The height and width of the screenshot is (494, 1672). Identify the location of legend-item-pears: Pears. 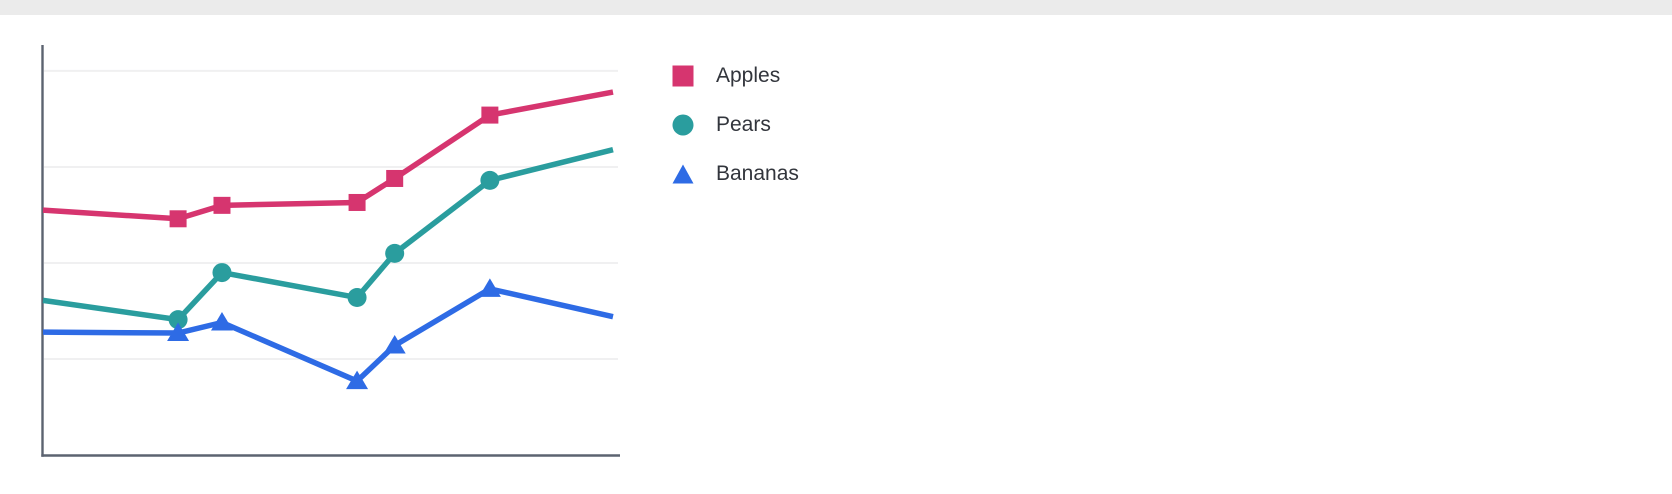
(735, 124).